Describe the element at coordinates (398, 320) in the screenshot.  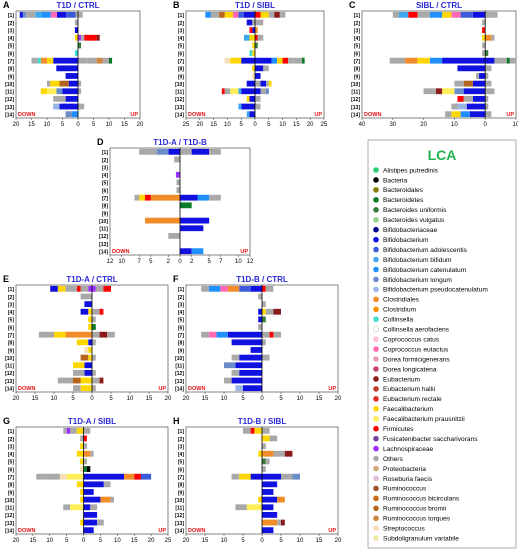
I see `legend-item-label: Collinsella` at that location.